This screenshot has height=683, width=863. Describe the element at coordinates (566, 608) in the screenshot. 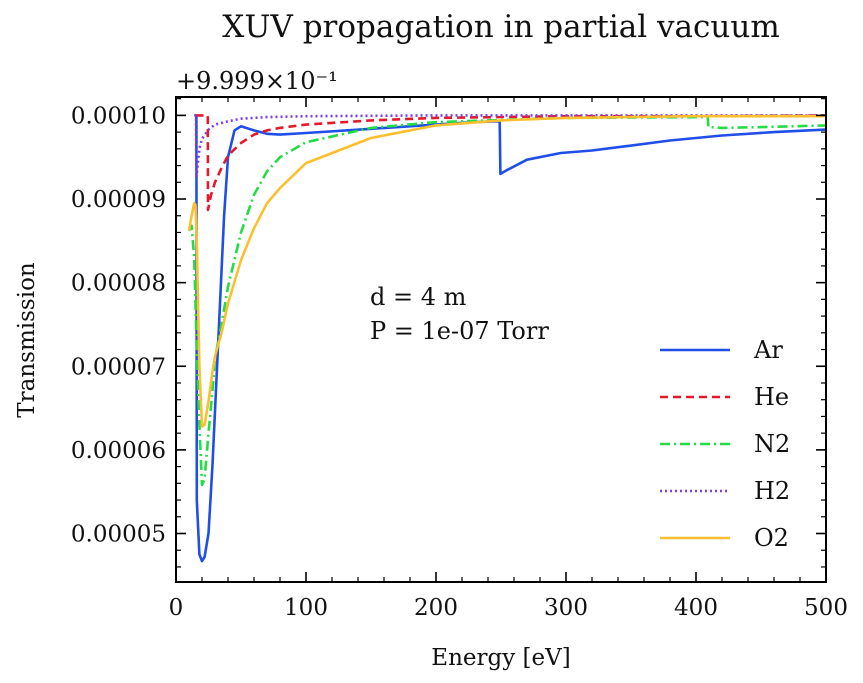

I see `x-tick-label: 300` at that location.